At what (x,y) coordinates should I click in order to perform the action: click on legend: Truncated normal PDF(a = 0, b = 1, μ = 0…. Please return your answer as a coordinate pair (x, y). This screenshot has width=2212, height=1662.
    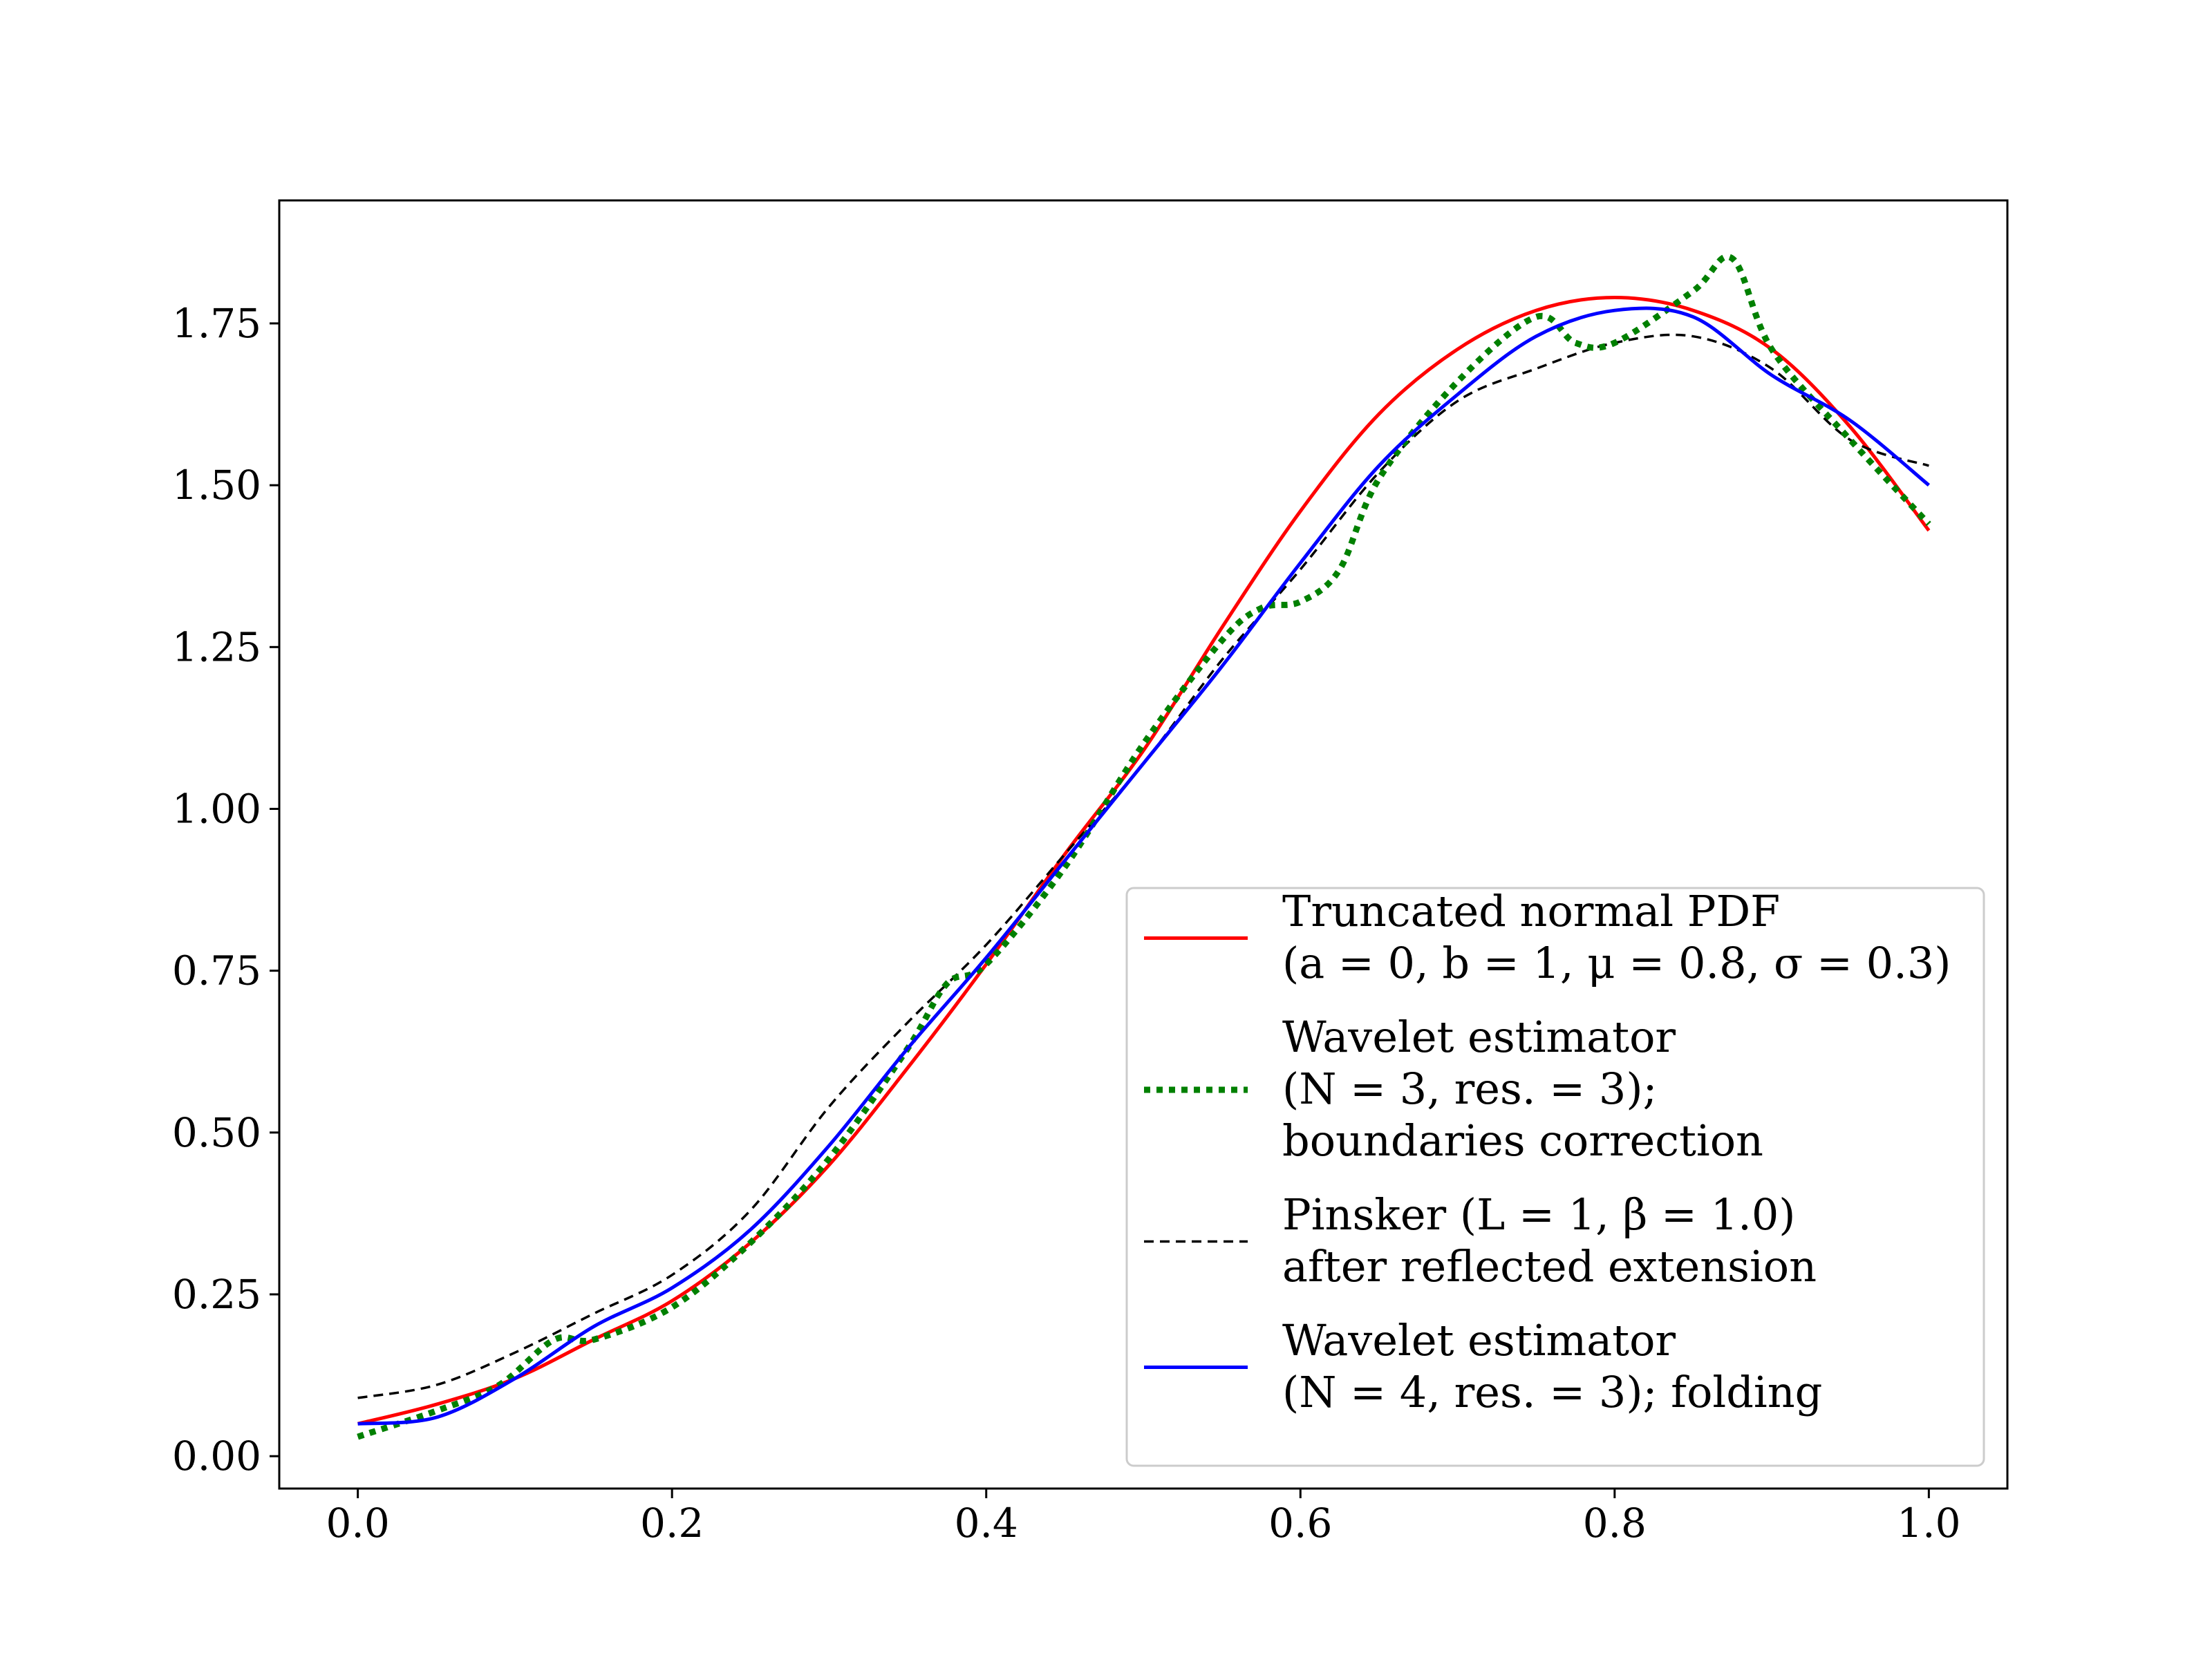
    Looking at the image, I should click on (1555, 1177).